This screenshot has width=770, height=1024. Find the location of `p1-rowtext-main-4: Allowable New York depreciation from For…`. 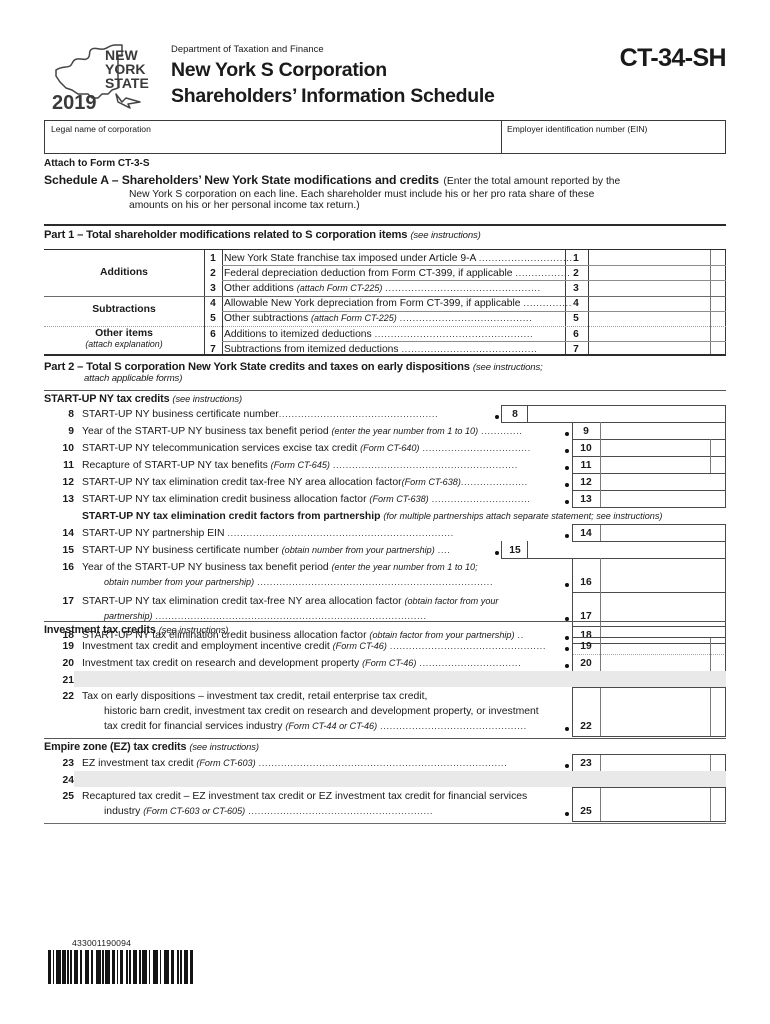

p1-rowtext-main-4: Allowable New York depreciation from For… is located at coordinates (372, 304).